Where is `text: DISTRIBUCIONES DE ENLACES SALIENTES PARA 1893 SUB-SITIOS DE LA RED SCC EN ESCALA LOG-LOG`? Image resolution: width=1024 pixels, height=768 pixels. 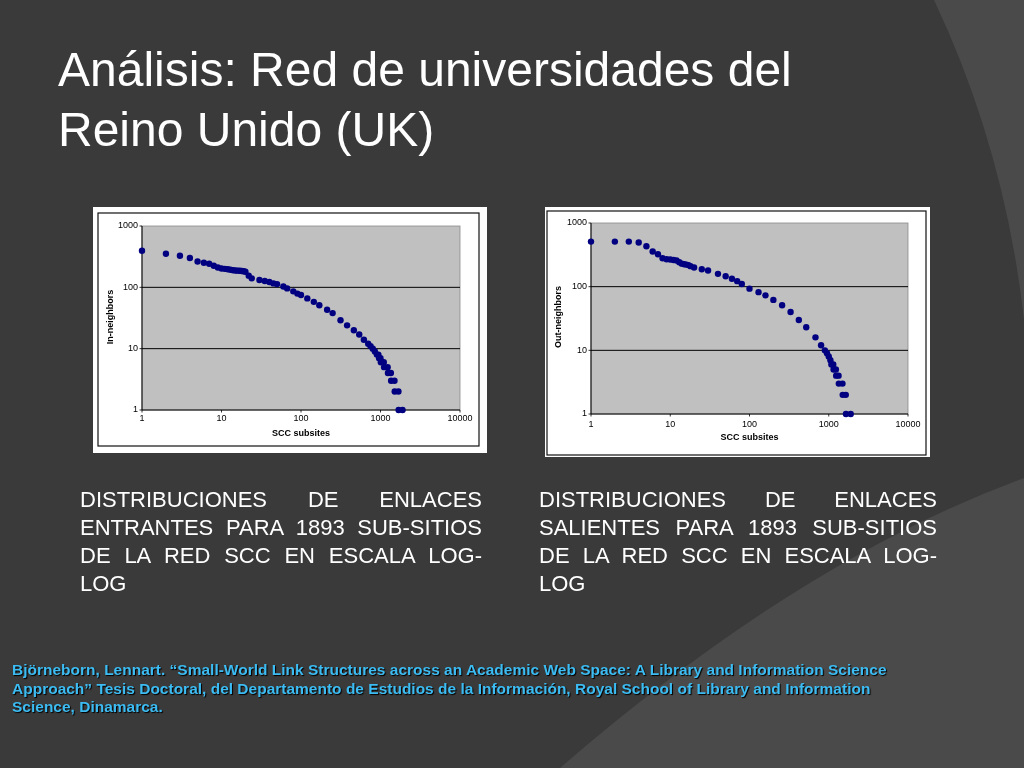 text: DISTRIBUCIONES DE ENLACES SALIENTES PARA 1893 SUB-SITIOS DE LA RED SCC EN ESCALA LOG-LOG is located at coordinates (738, 542).